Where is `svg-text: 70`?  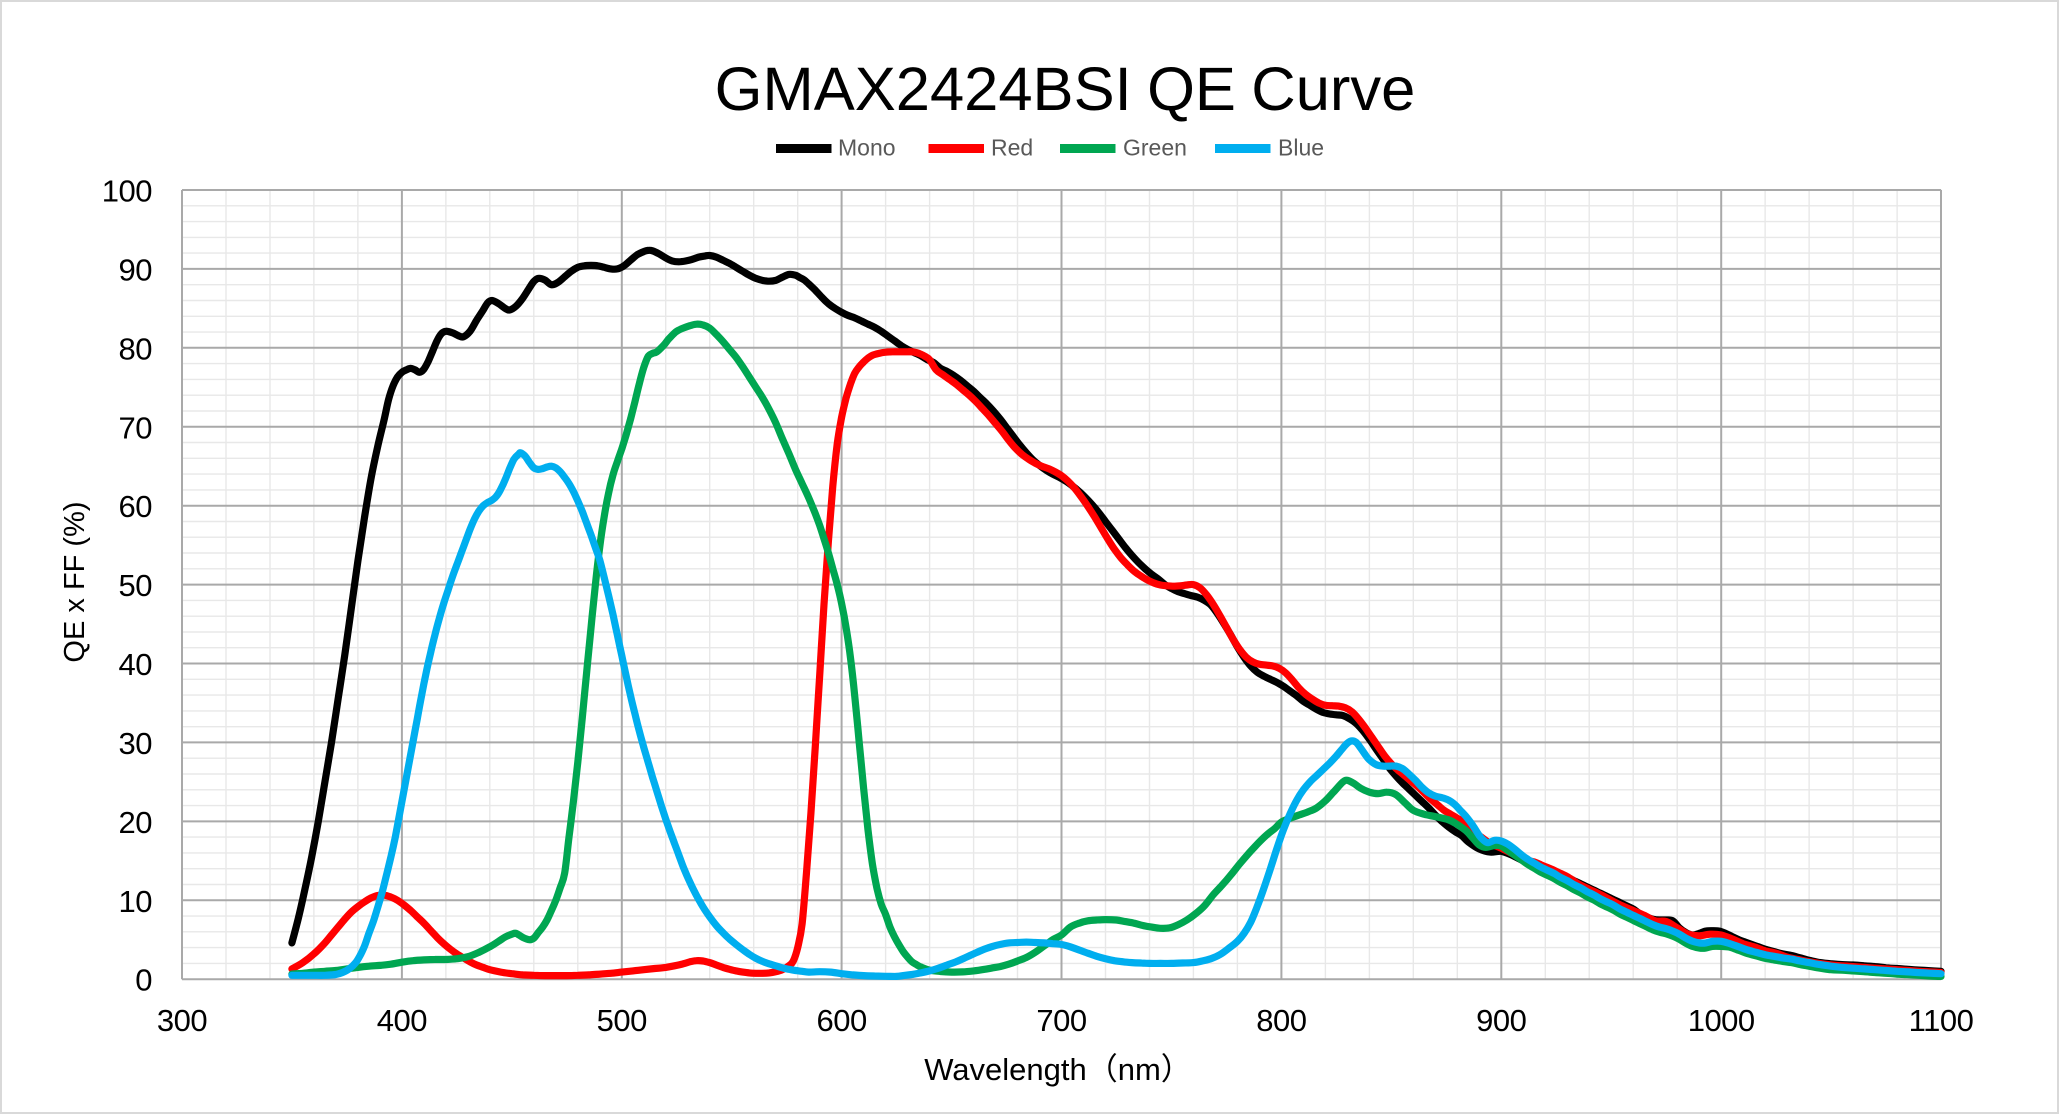 svg-text: 70 is located at coordinates (136, 427).